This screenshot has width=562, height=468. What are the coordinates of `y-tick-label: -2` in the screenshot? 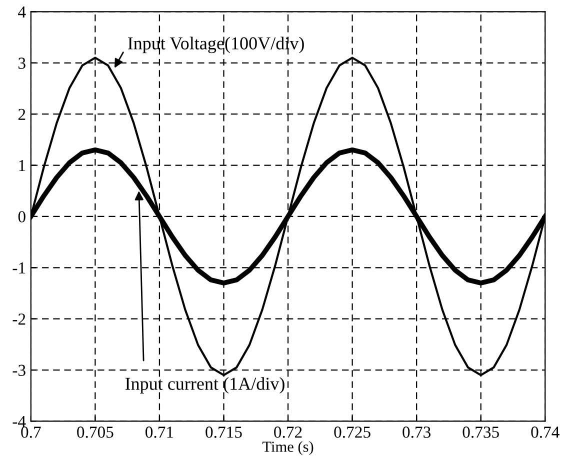 It's located at (19, 319).